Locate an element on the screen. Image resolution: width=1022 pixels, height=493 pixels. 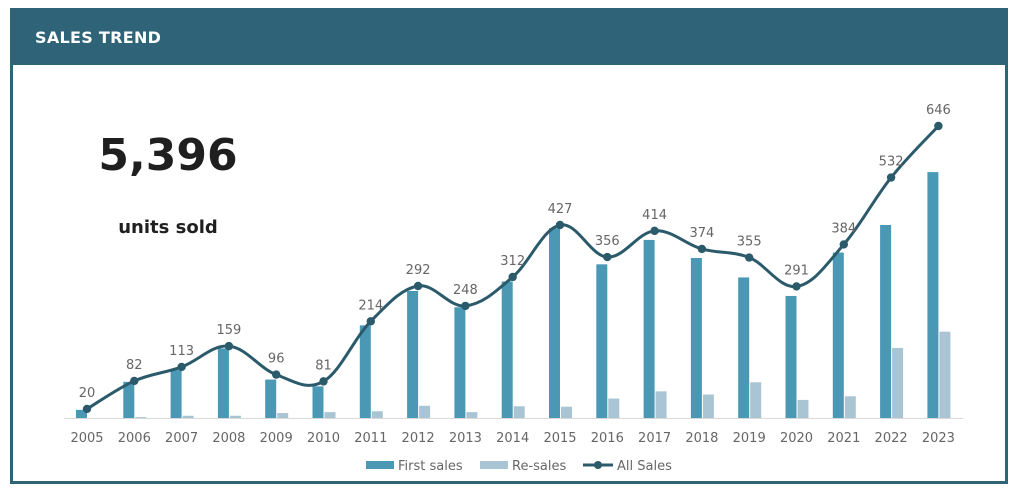
x-tick-label: 2006 is located at coordinates (134, 438).